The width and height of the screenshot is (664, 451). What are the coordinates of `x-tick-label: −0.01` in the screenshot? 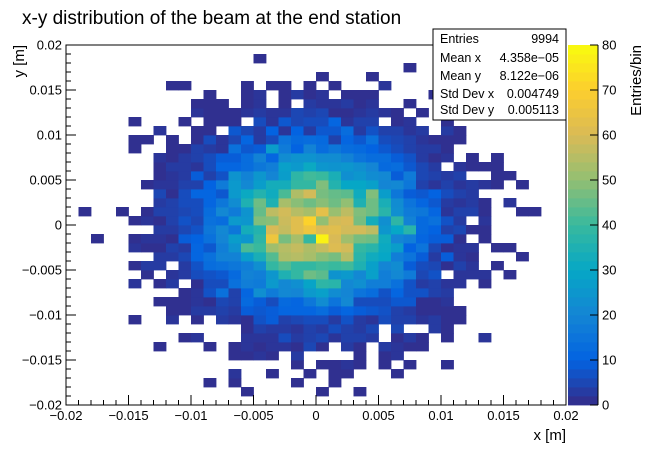 It's located at (191, 415).